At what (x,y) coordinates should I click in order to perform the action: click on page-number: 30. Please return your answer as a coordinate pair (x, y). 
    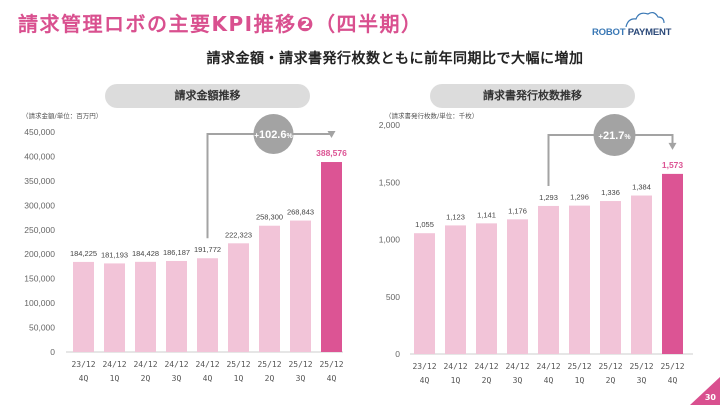
    Looking at the image, I should click on (710, 397).